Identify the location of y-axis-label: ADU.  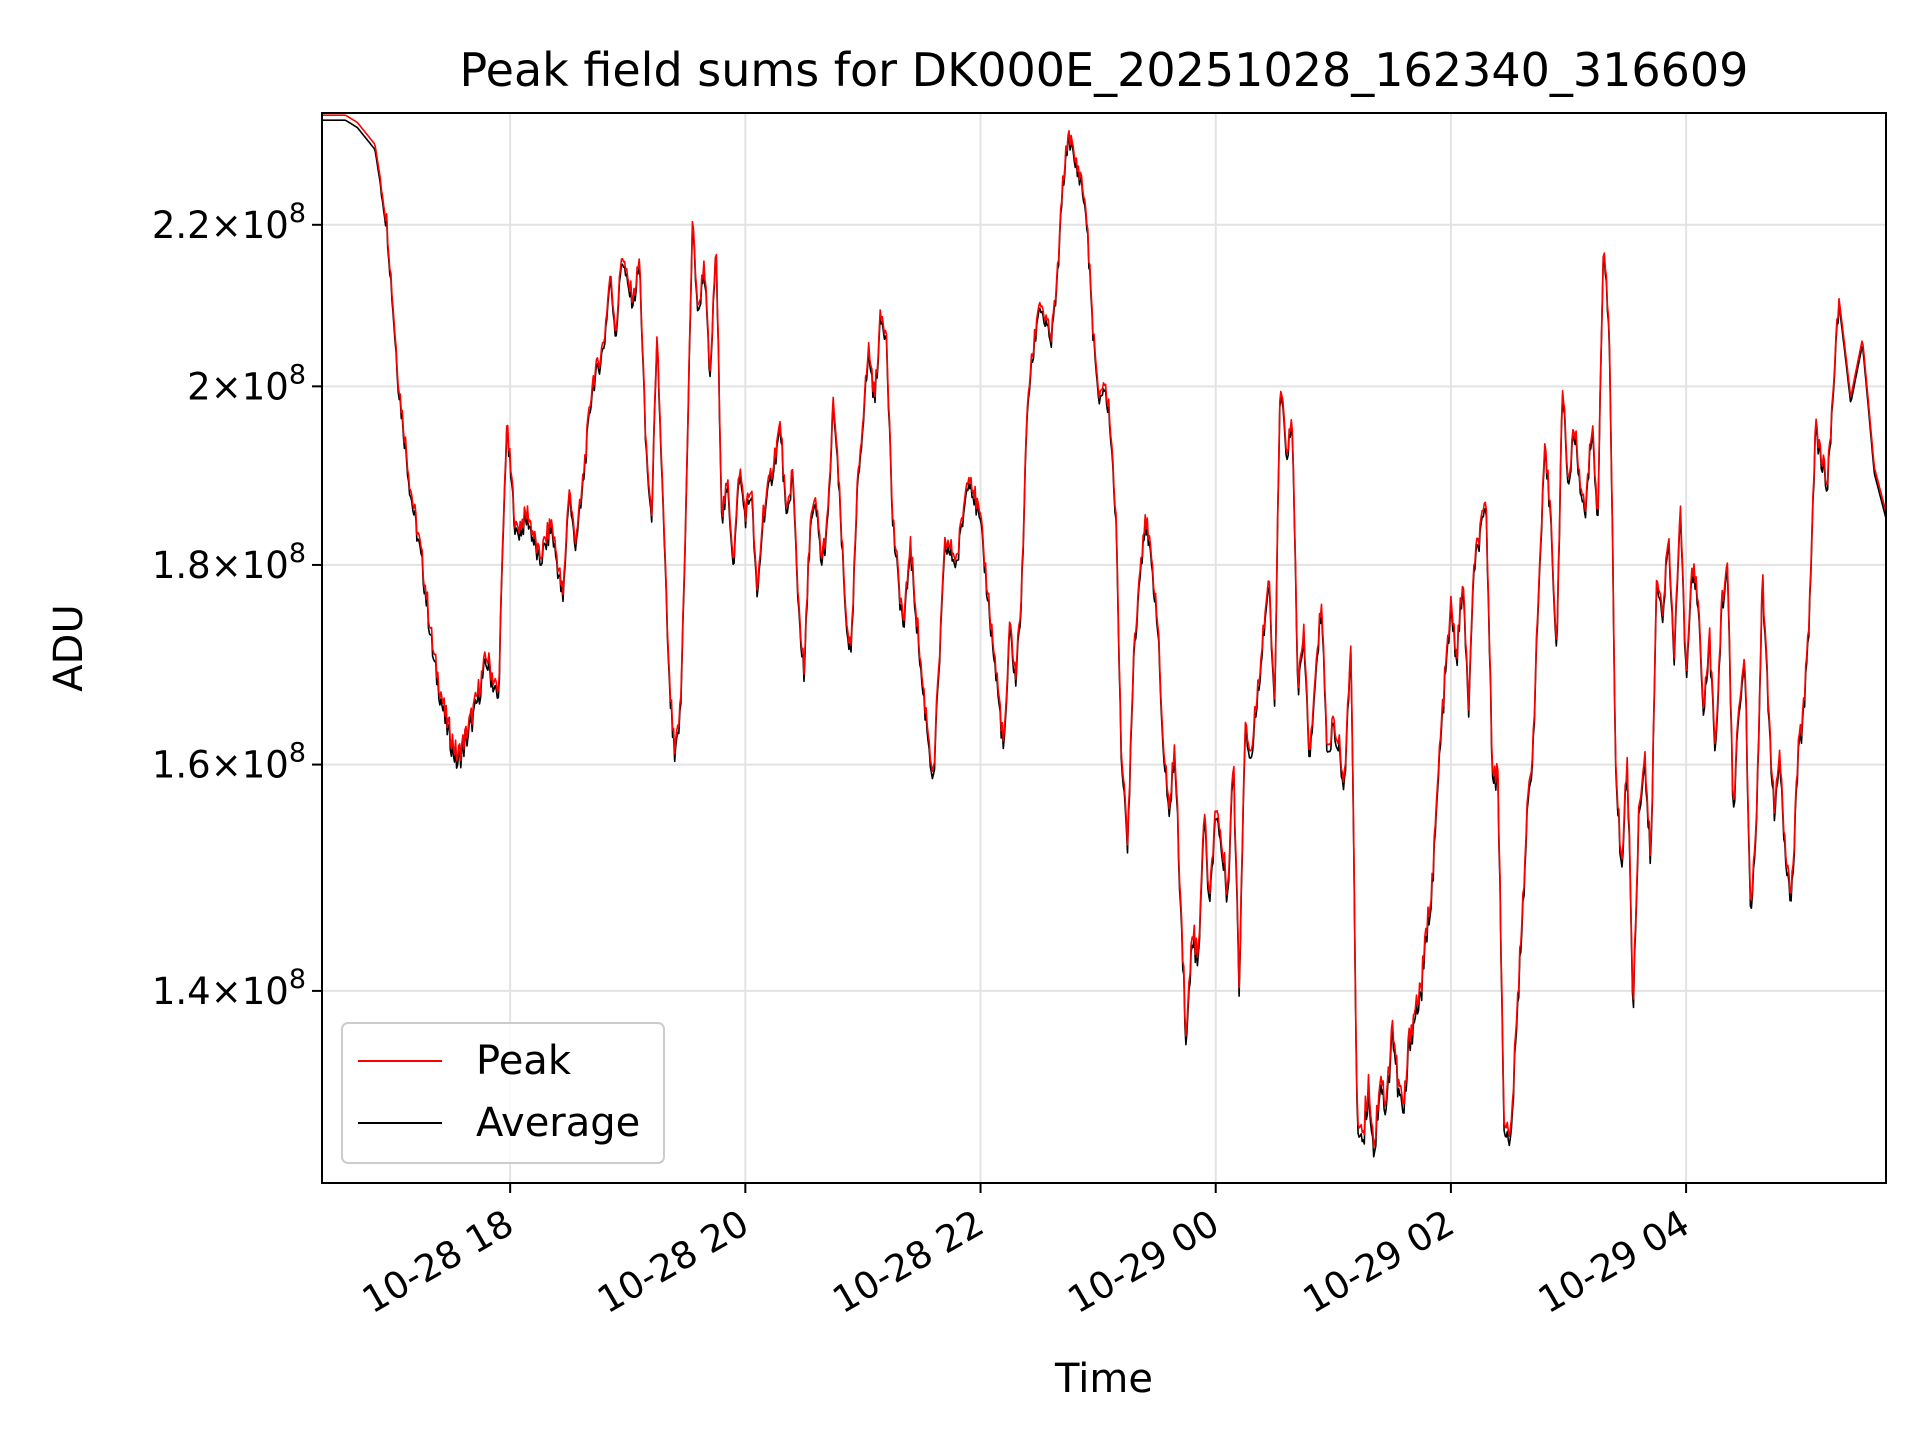
(69, 647).